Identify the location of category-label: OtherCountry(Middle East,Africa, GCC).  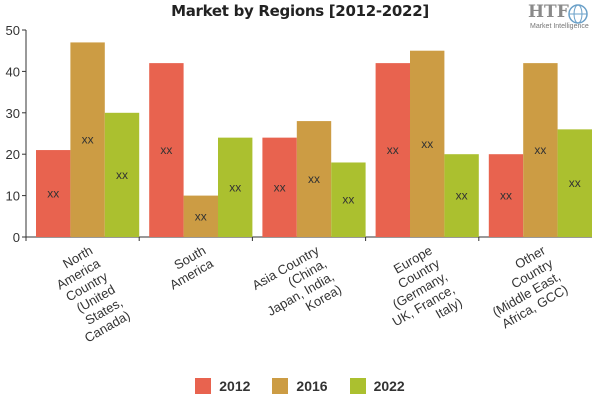
(523, 287).